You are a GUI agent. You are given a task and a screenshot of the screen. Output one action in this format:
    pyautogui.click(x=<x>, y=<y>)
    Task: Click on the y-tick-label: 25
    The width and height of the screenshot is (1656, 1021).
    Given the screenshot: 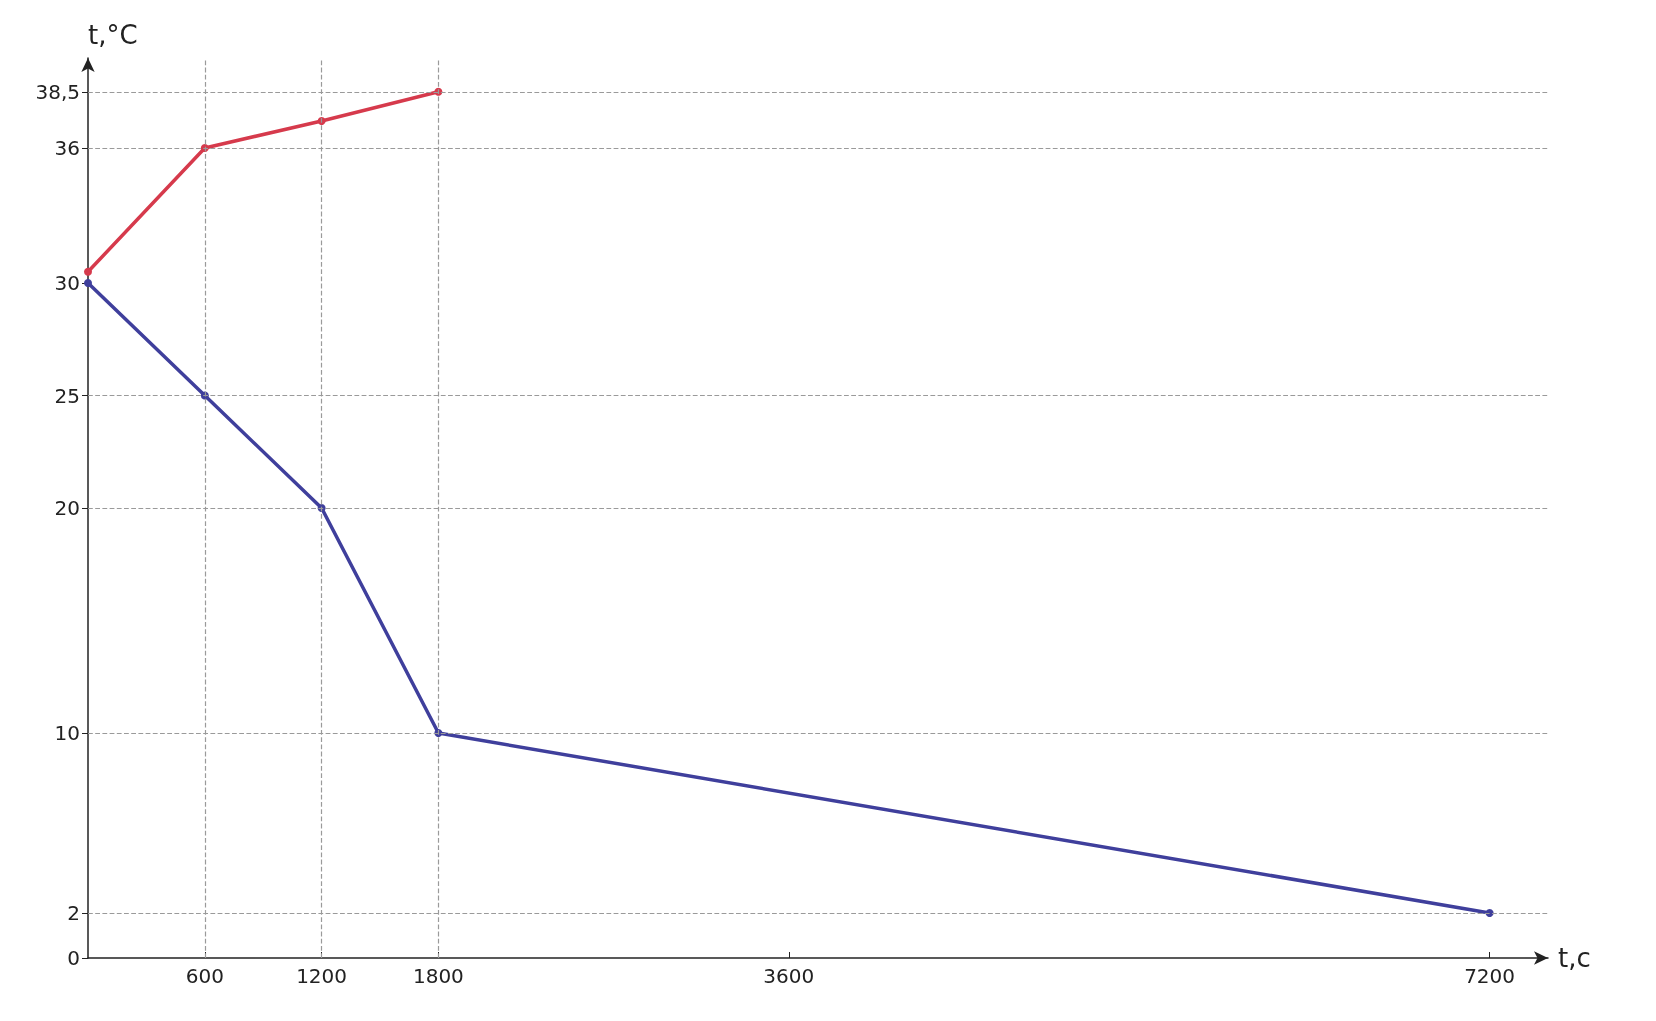 What is the action you would take?
    pyautogui.click(x=67, y=395)
    